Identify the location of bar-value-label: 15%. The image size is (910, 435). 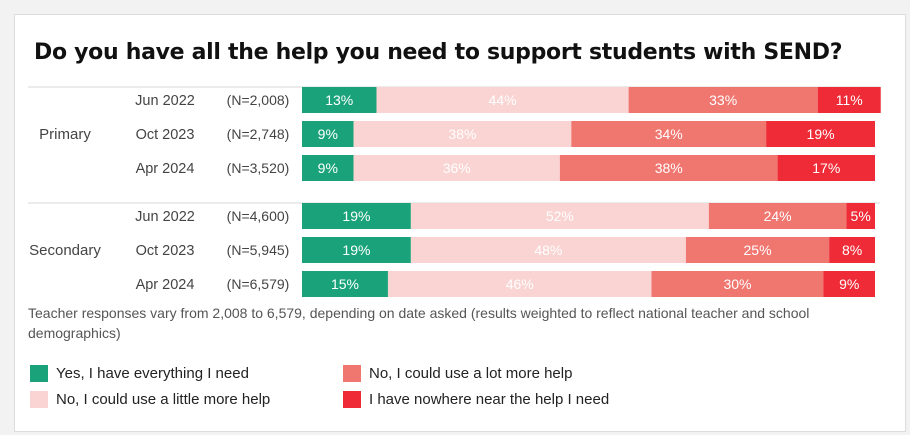
(345, 284).